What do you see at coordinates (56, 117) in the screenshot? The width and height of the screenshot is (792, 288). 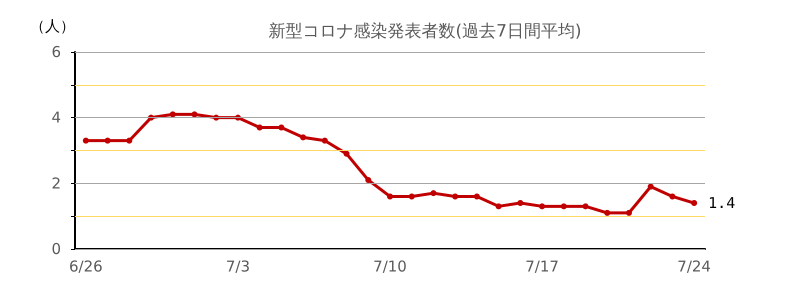 I see `y-tick-label: 4` at bounding box center [56, 117].